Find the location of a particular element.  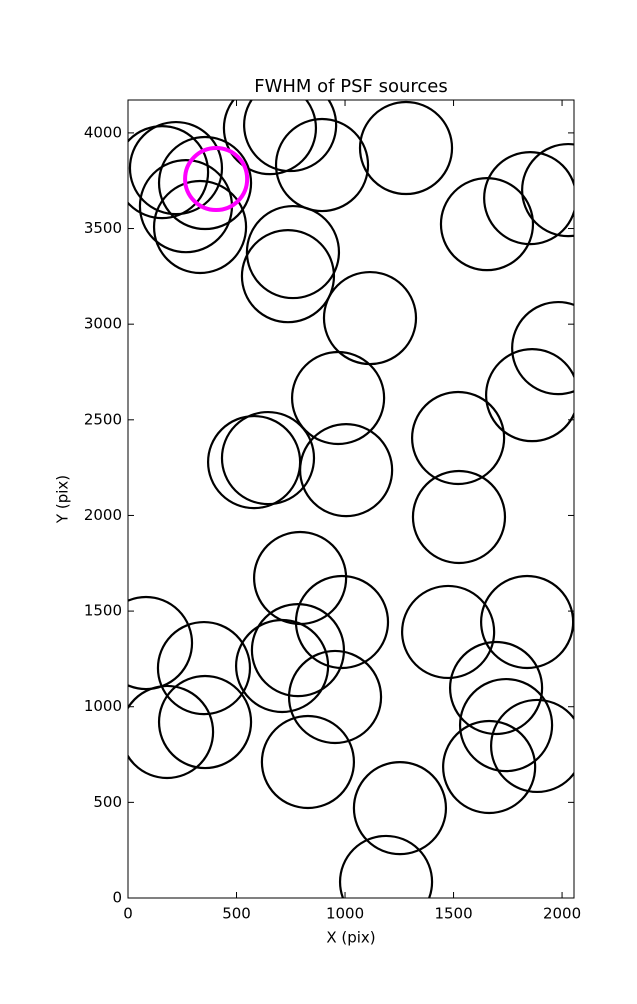

y-tick-label: 2000 is located at coordinates (103, 515).